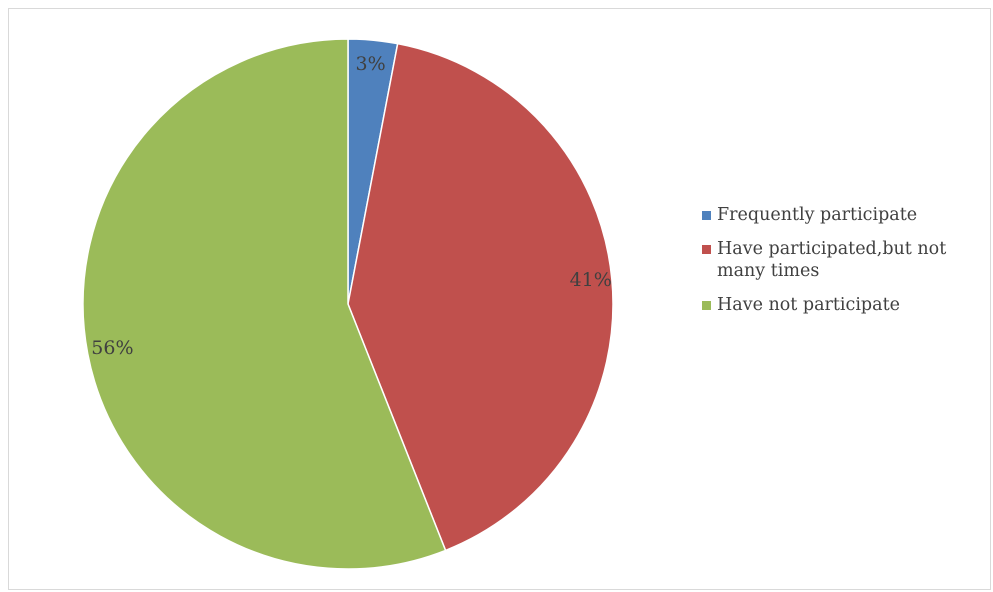 Image resolution: width=993 pixels, height=592 pixels. What do you see at coordinates (591, 280) in the screenshot?
I see `slice-label-have-participated: 41%` at bounding box center [591, 280].